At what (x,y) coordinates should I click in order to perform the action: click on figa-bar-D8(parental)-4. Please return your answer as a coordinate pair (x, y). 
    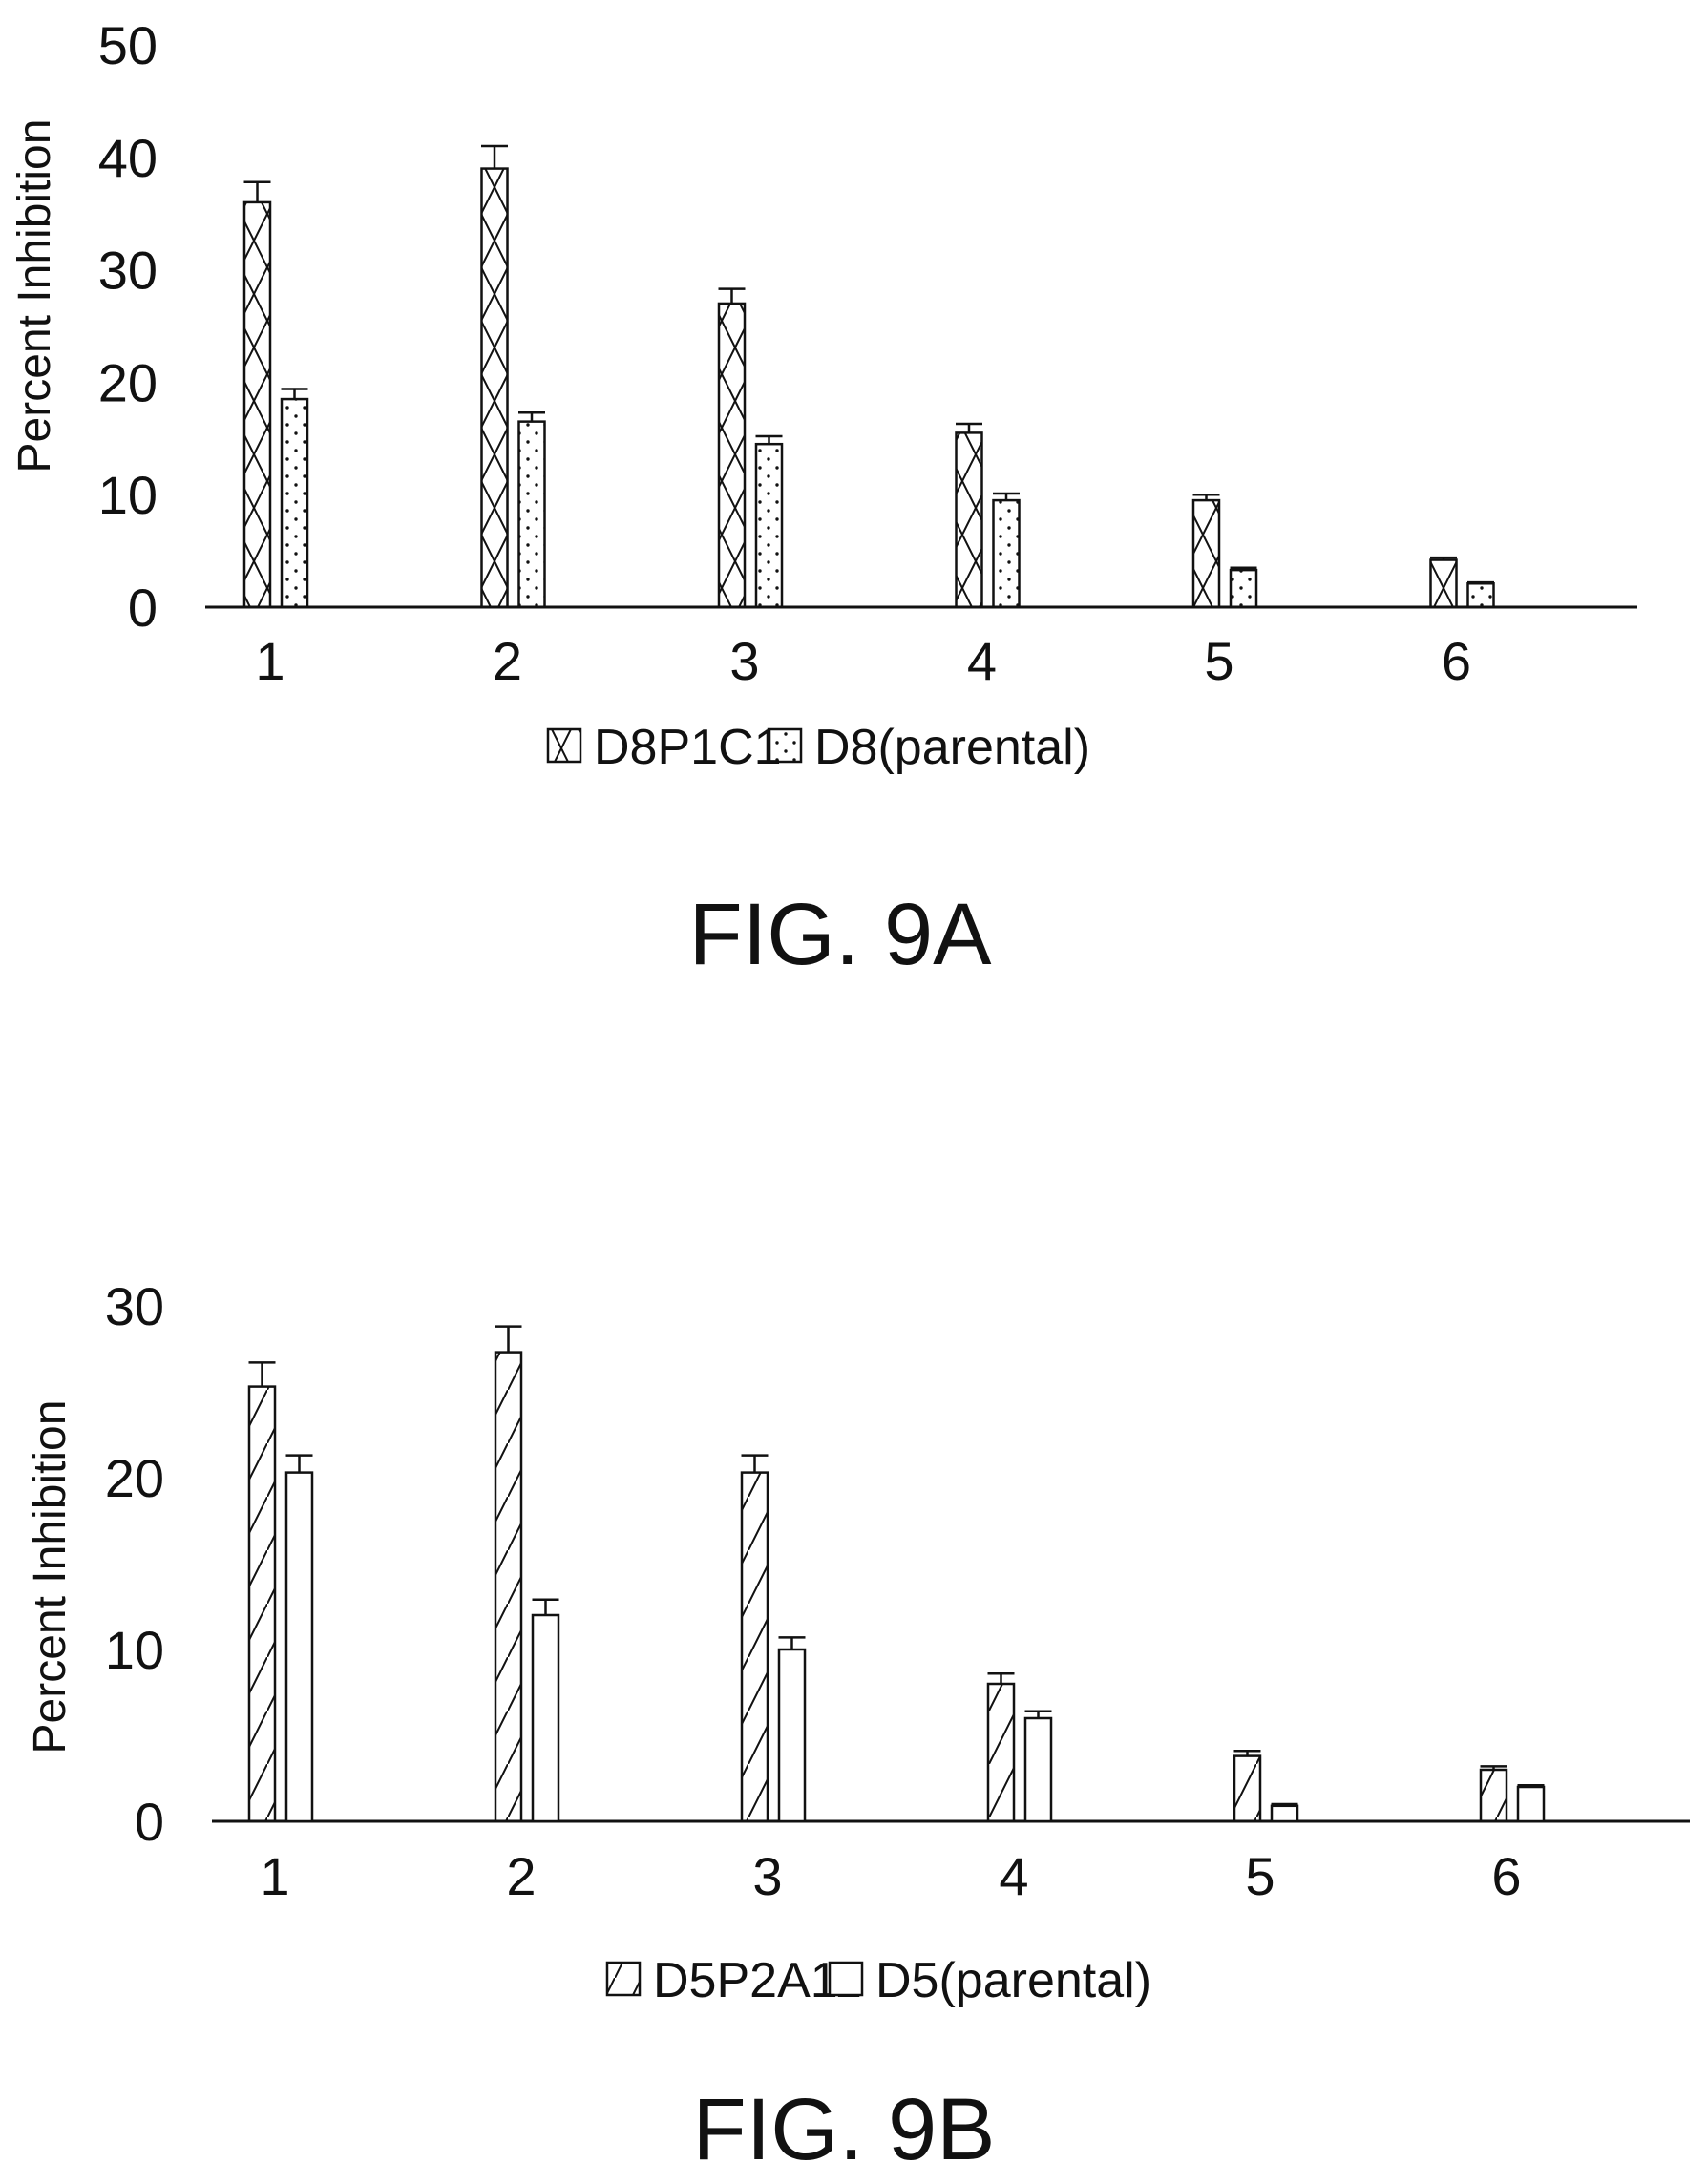
    Looking at the image, I should click on (1006, 553).